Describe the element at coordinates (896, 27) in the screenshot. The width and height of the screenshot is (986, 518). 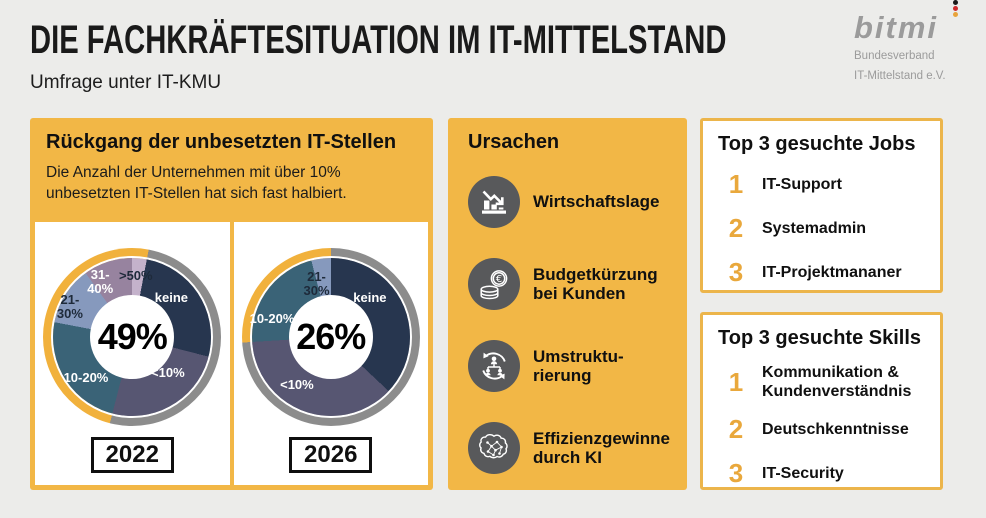
I see `bitmi-logo-text: bitmi` at that location.